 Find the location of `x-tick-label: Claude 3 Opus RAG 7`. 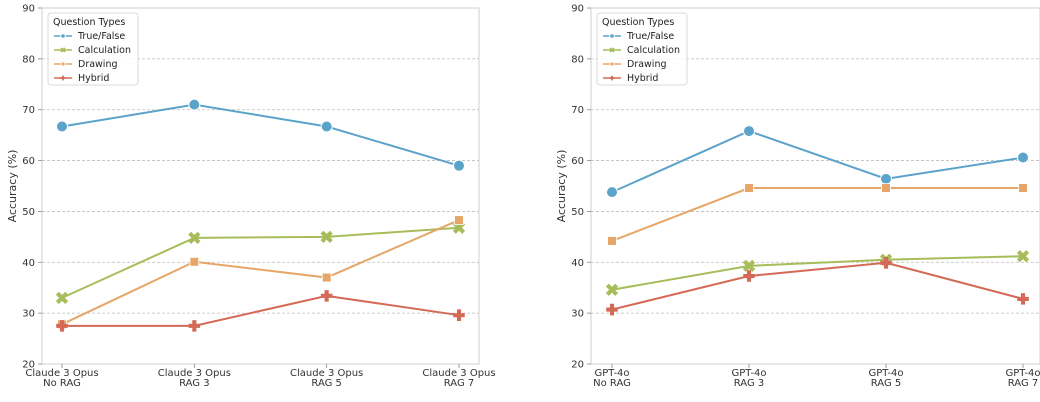

x-tick-label: Claude 3 Opus RAG 7 is located at coordinates (458, 378).